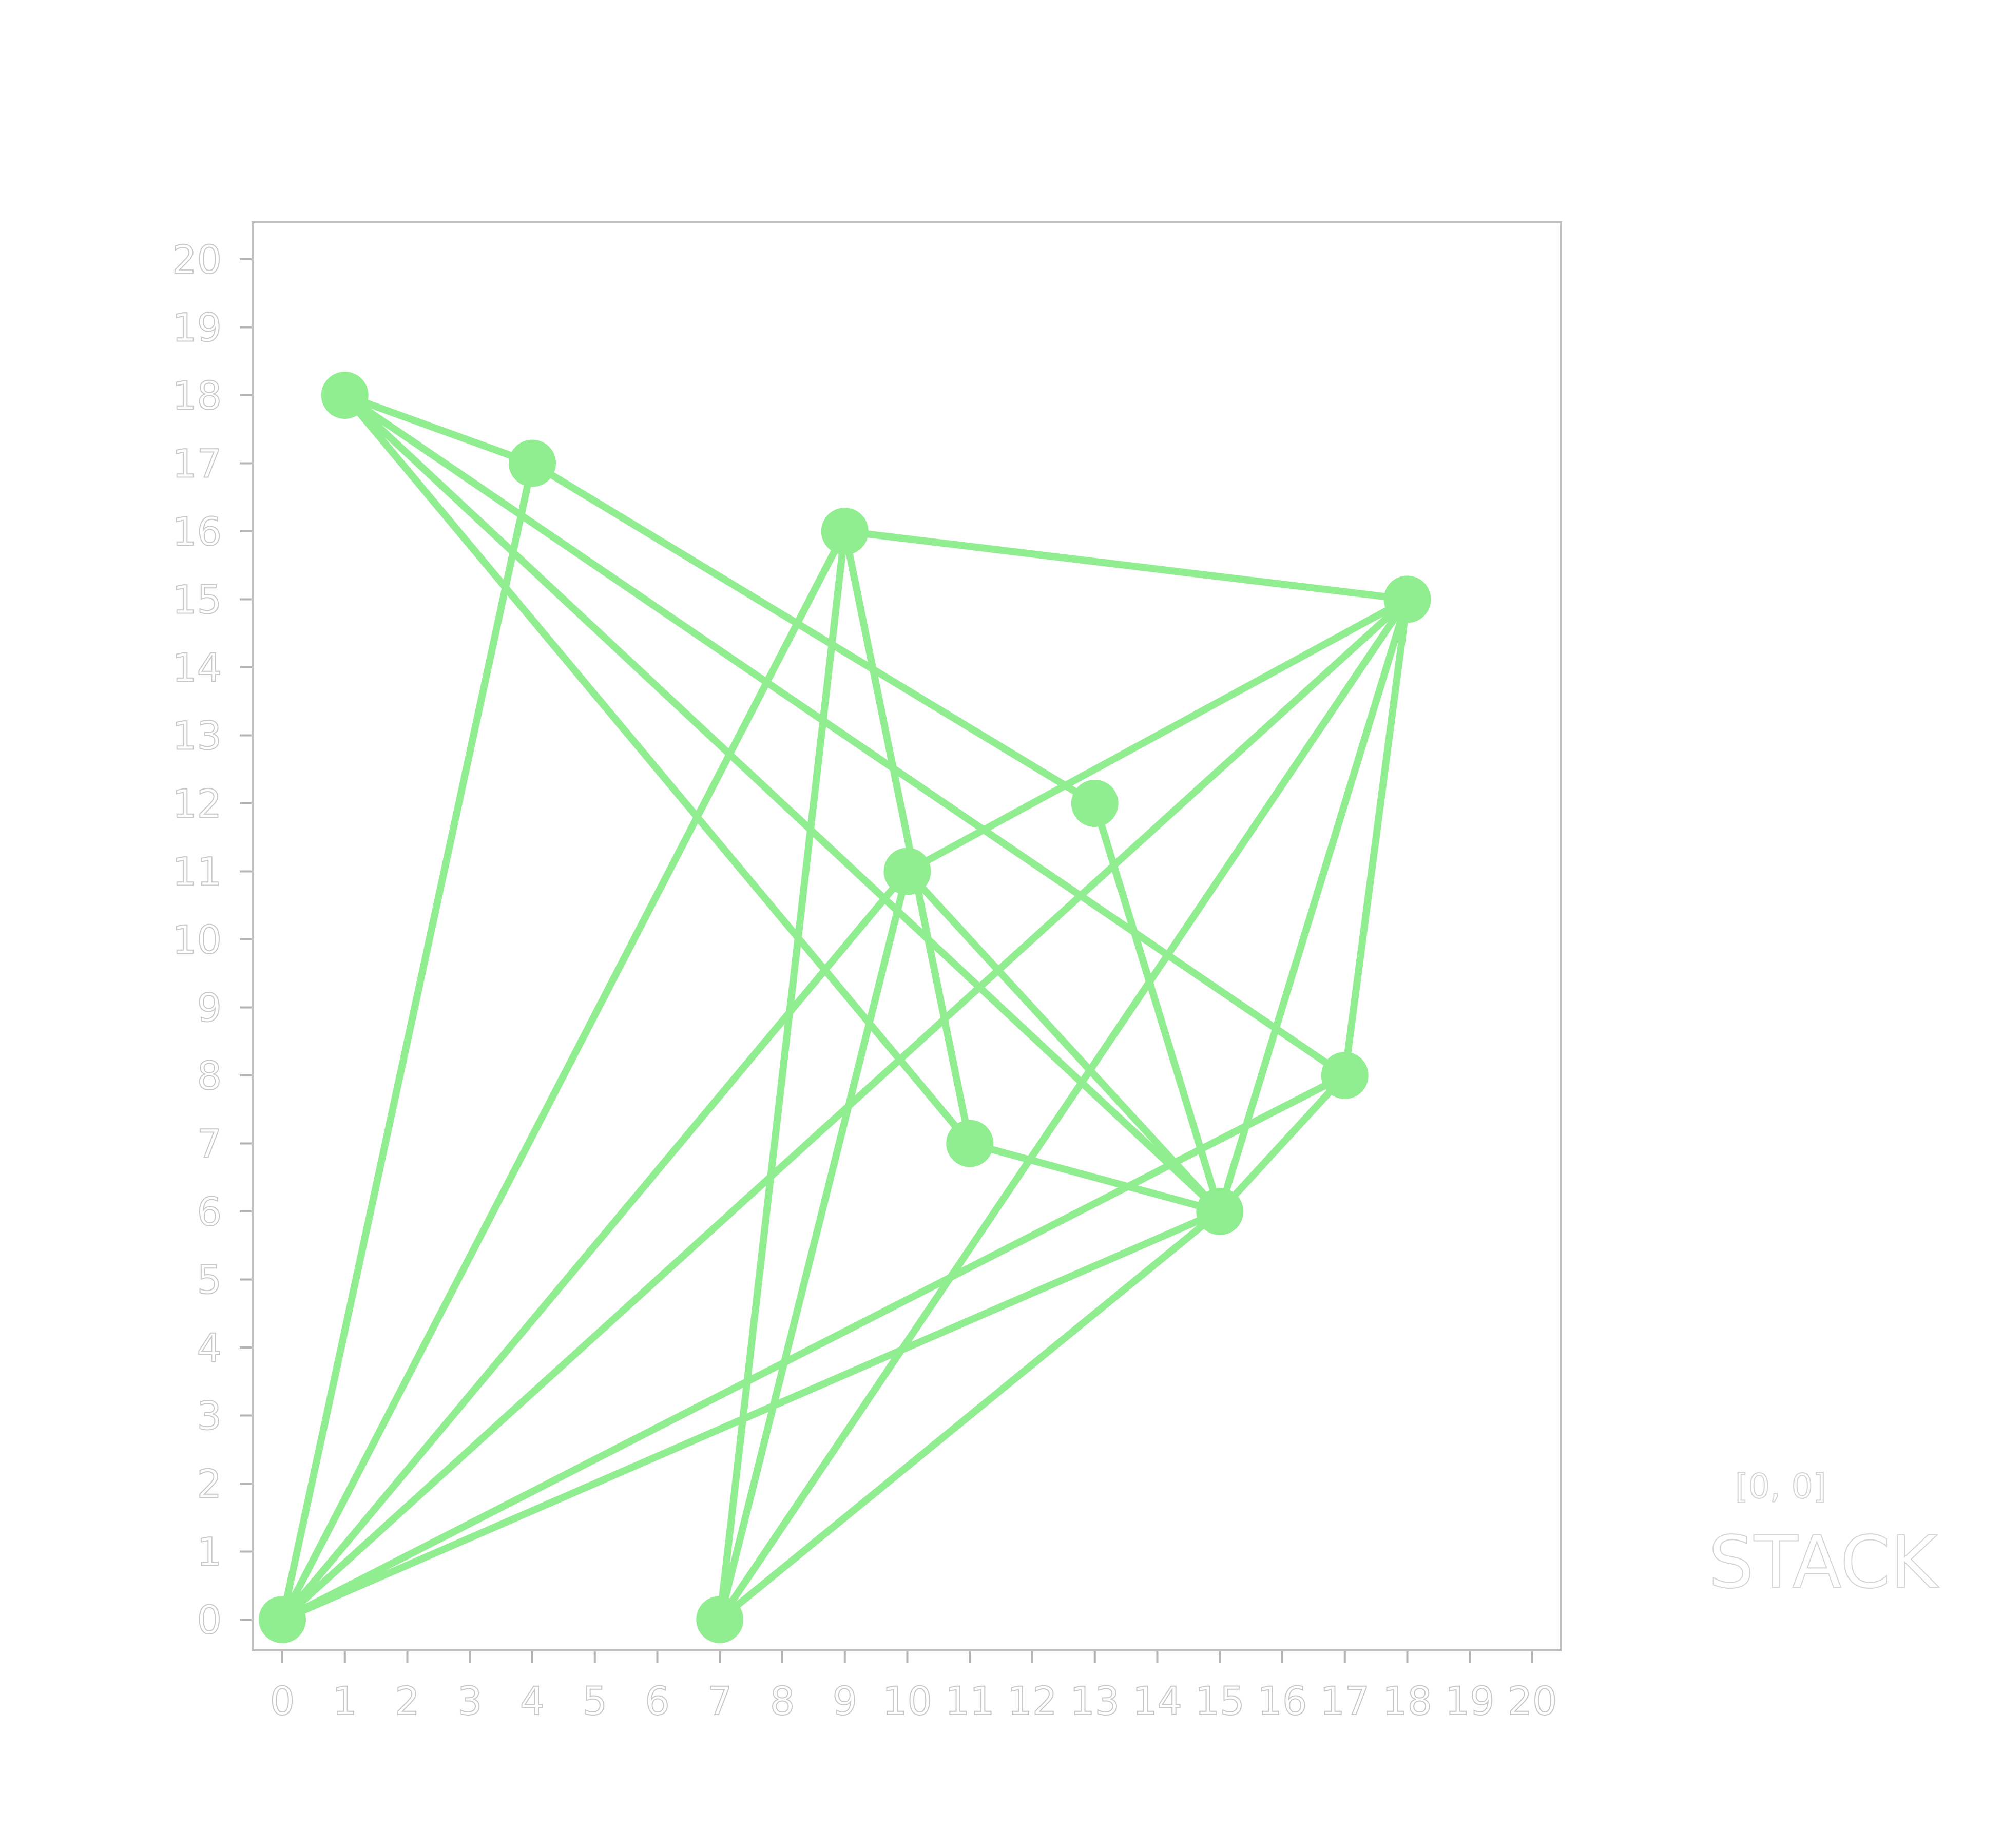 This screenshot has height=1848, width=2002. What do you see at coordinates (813, 634) in the screenshot?
I see `edge-n2-n7` at bounding box center [813, 634].